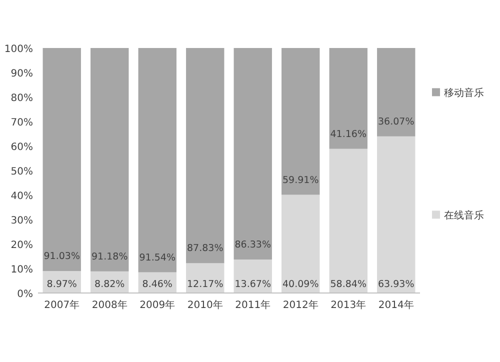  I want to click on y-tick-label: 100%, so click(18, 49).